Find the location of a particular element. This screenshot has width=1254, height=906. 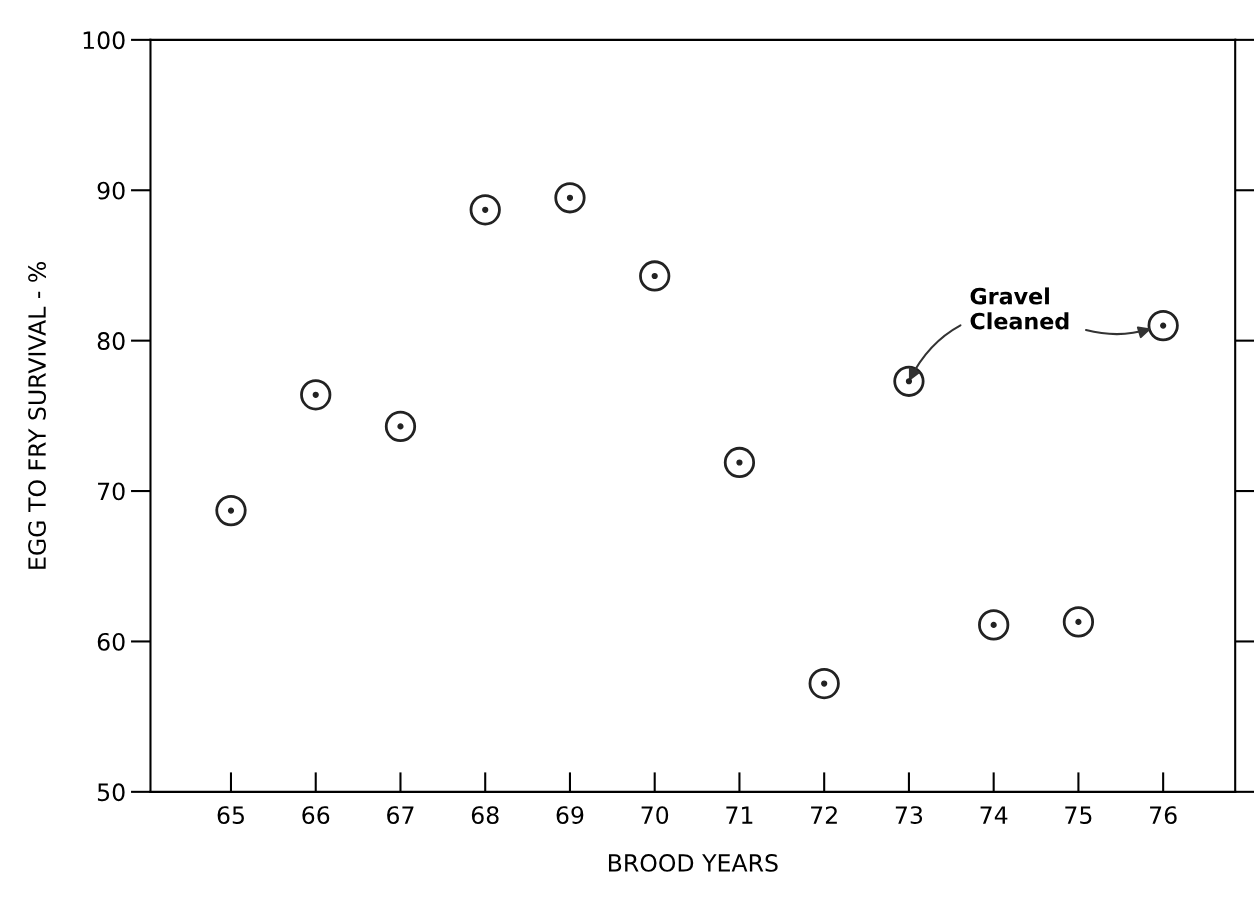

y-tick-label: 70 is located at coordinates (111, 491).